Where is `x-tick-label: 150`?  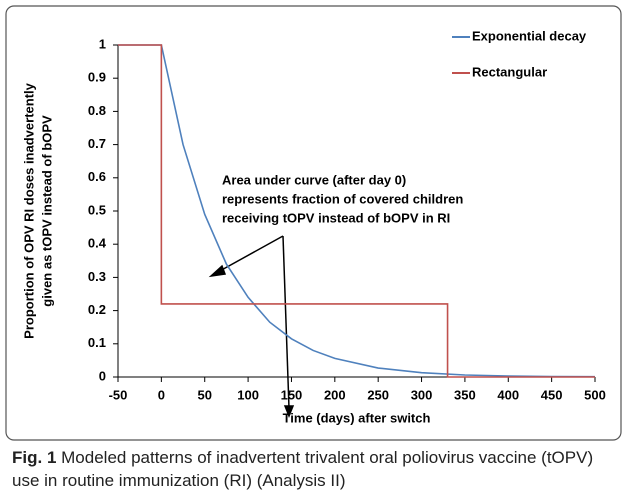 x-tick-label: 150 is located at coordinates (292, 394).